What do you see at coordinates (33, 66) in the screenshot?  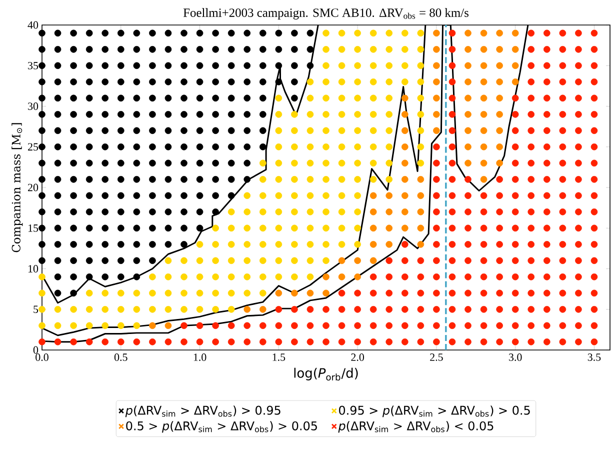 I see `y-tick-label: 35` at bounding box center [33, 66].